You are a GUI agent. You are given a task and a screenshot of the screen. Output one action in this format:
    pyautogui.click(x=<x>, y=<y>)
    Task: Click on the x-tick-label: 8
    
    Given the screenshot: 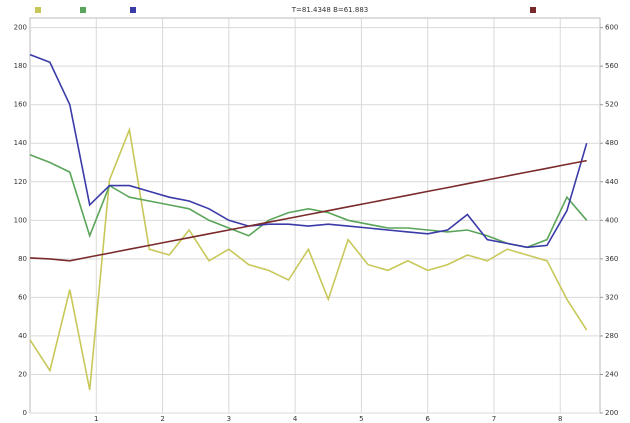 What is the action you would take?
    pyautogui.click(x=560, y=419)
    